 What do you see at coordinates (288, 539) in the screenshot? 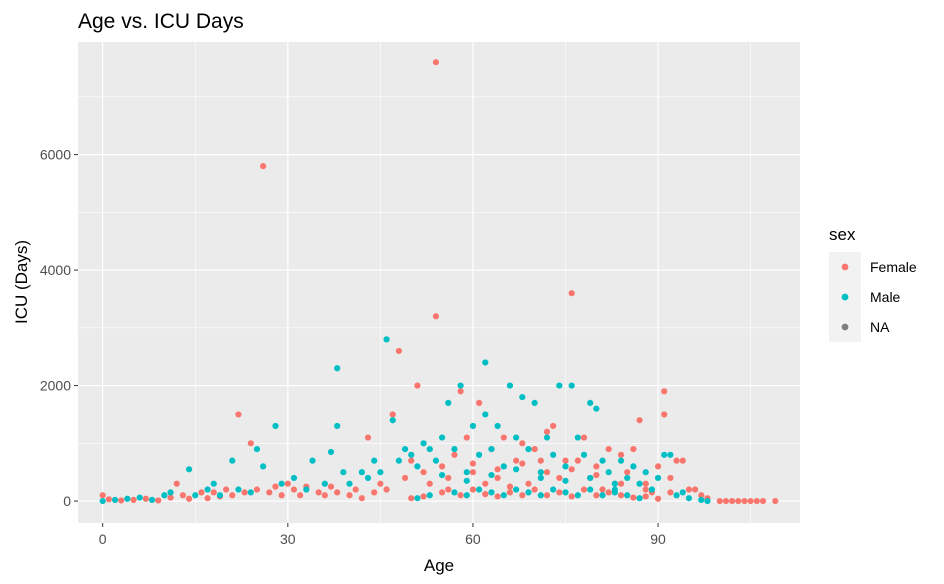
I see `x-tick-label: 30` at bounding box center [288, 539].